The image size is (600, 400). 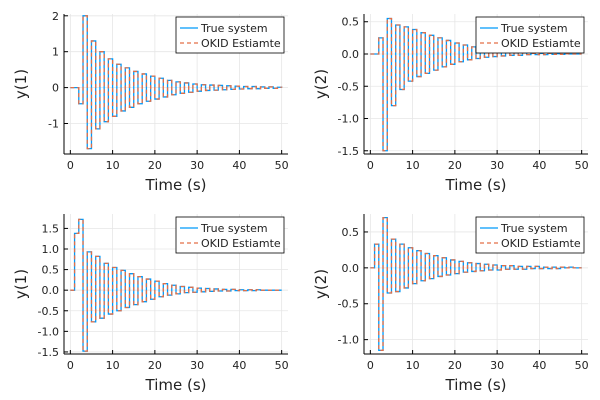 What do you see at coordinates (55, 16) in the screenshot?
I see `y-tick-label: 2` at bounding box center [55, 16].